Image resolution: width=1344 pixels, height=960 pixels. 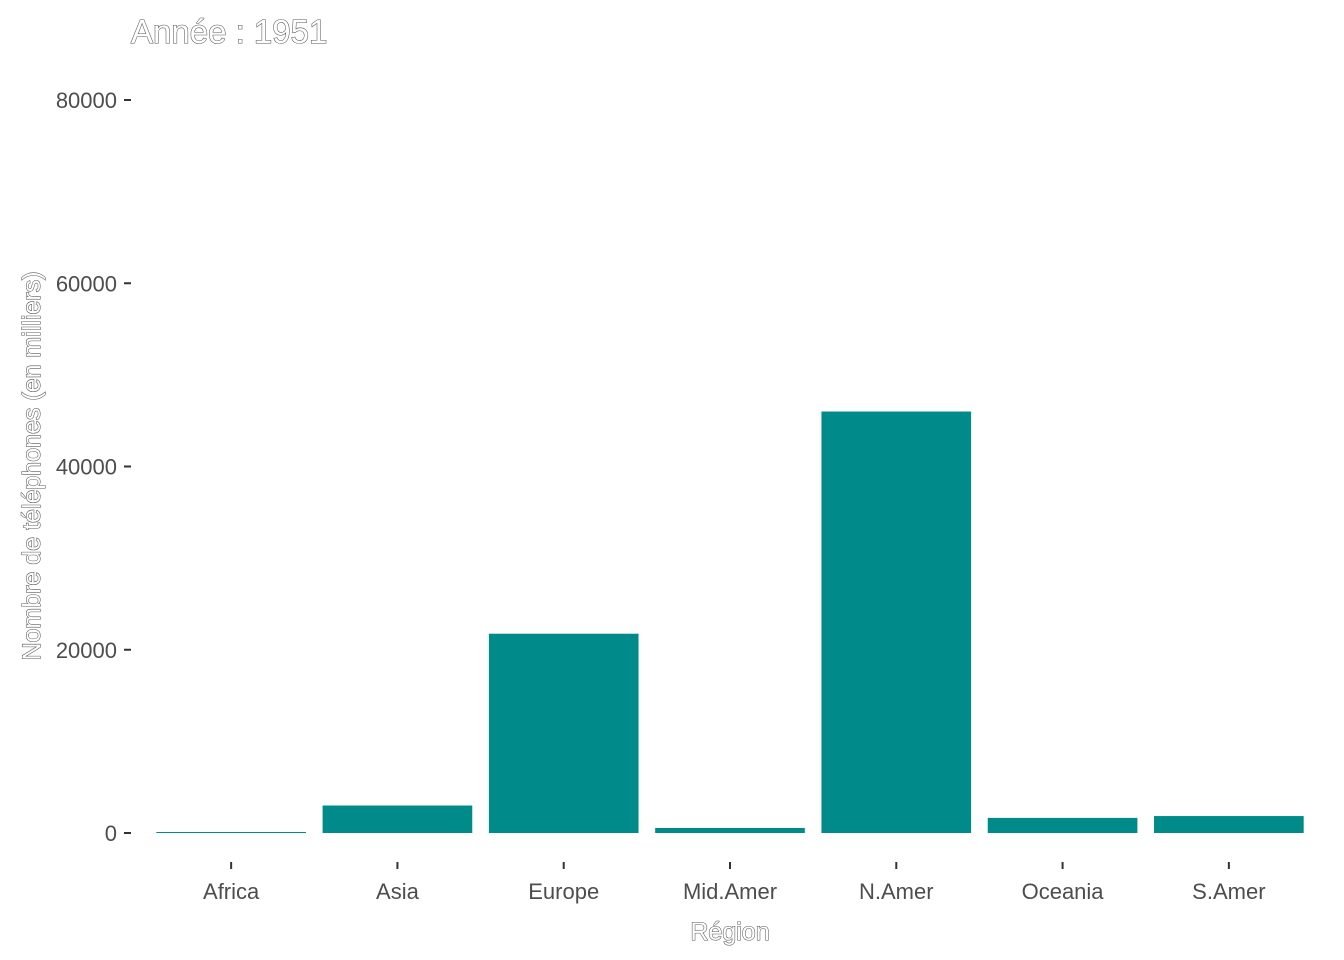 I want to click on y-axis-title: Nombre de téléphones (en milliers), so click(x=32, y=465).